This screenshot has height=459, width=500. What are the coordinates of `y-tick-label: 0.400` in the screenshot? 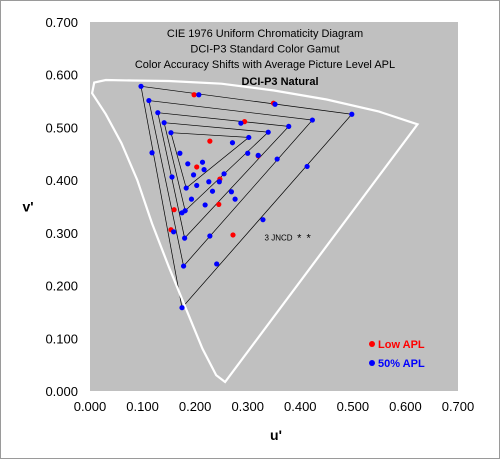 It's located at (61, 180).